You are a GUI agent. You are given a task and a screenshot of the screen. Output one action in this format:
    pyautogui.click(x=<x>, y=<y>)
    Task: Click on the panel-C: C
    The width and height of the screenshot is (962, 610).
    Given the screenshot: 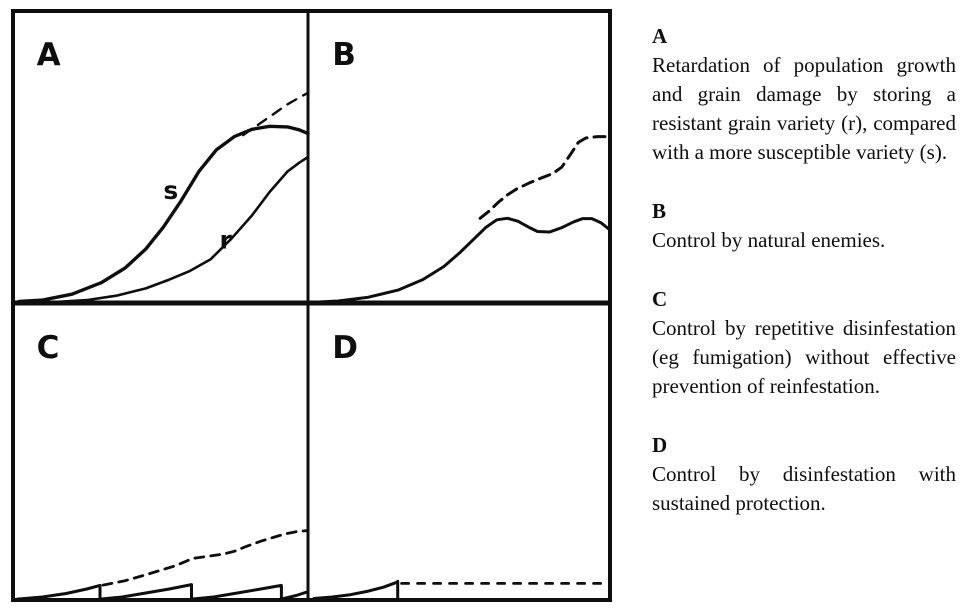 What is the action you would take?
    pyautogui.click(x=162, y=465)
    